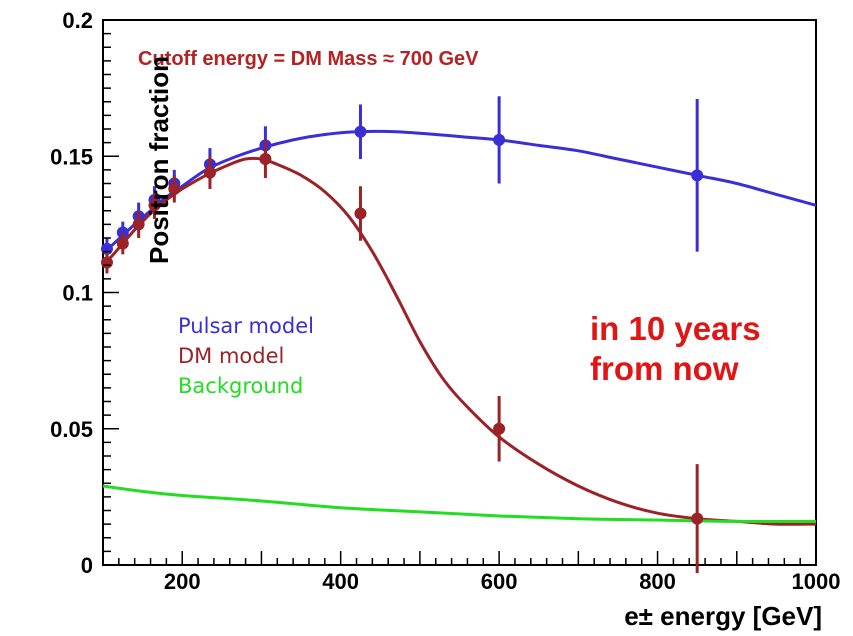 Image resolution: width=853 pixels, height=636 pixels. Describe the element at coordinates (459, 503) in the screenshot. I see `background-curve` at that location.